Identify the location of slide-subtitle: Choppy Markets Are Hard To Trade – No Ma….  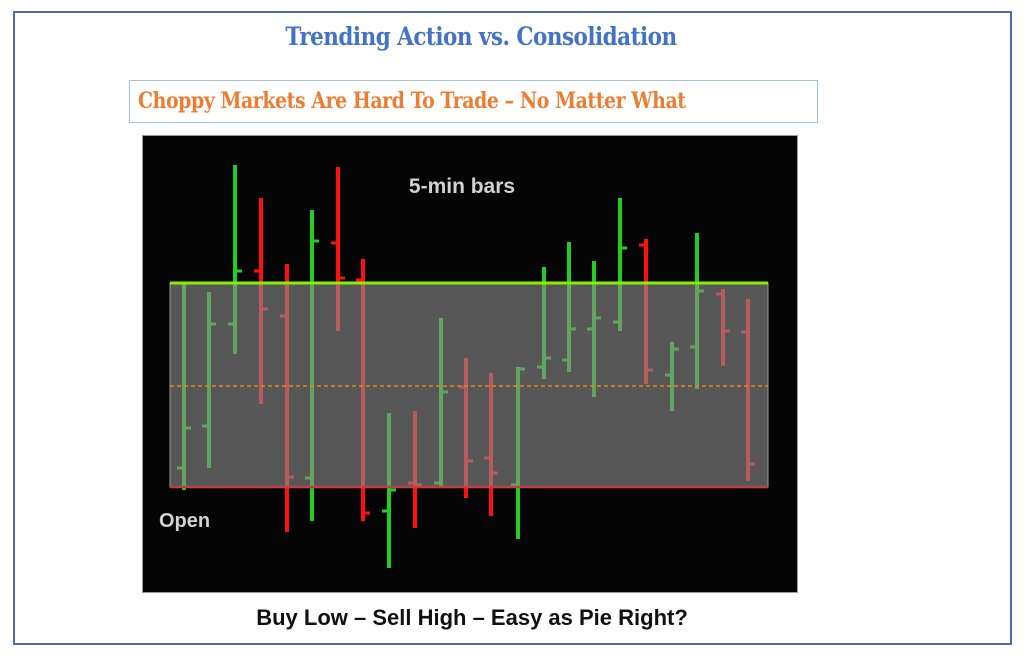
(412, 101).